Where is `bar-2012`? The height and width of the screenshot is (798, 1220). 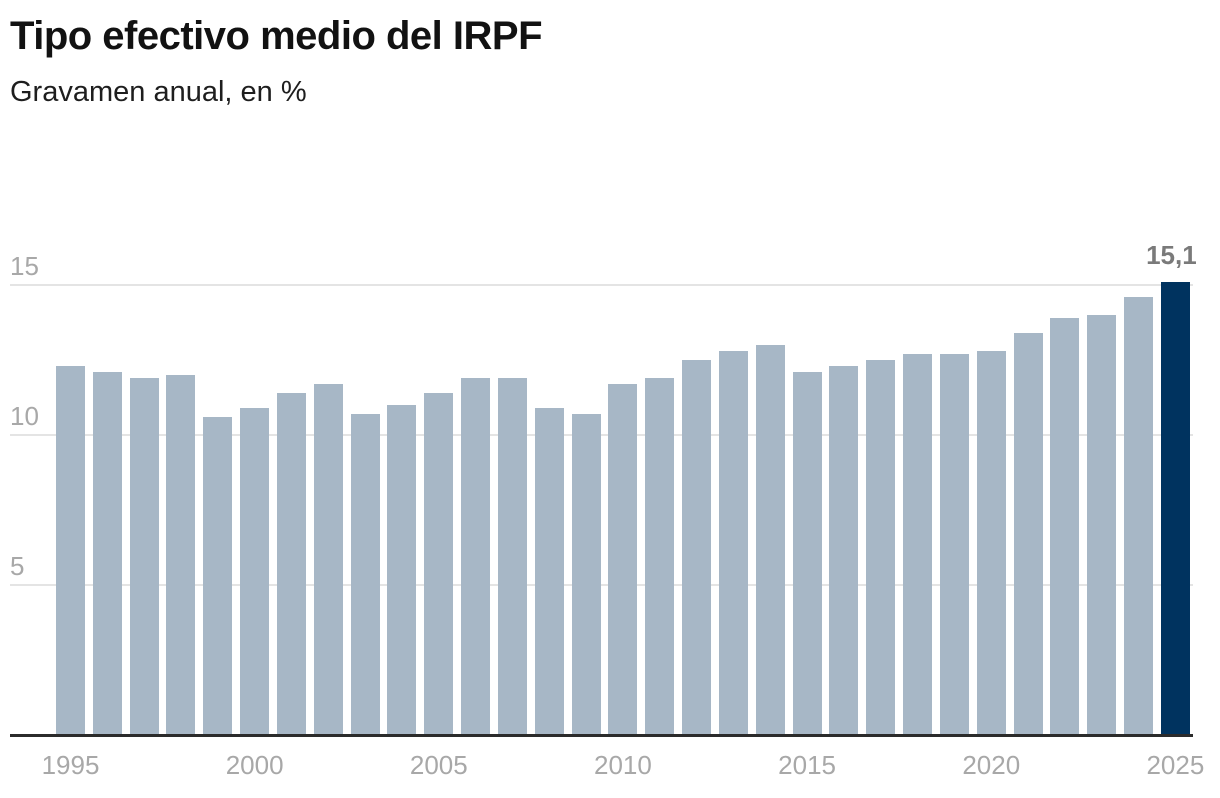 bar-2012 is located at coordinates (697, 547).